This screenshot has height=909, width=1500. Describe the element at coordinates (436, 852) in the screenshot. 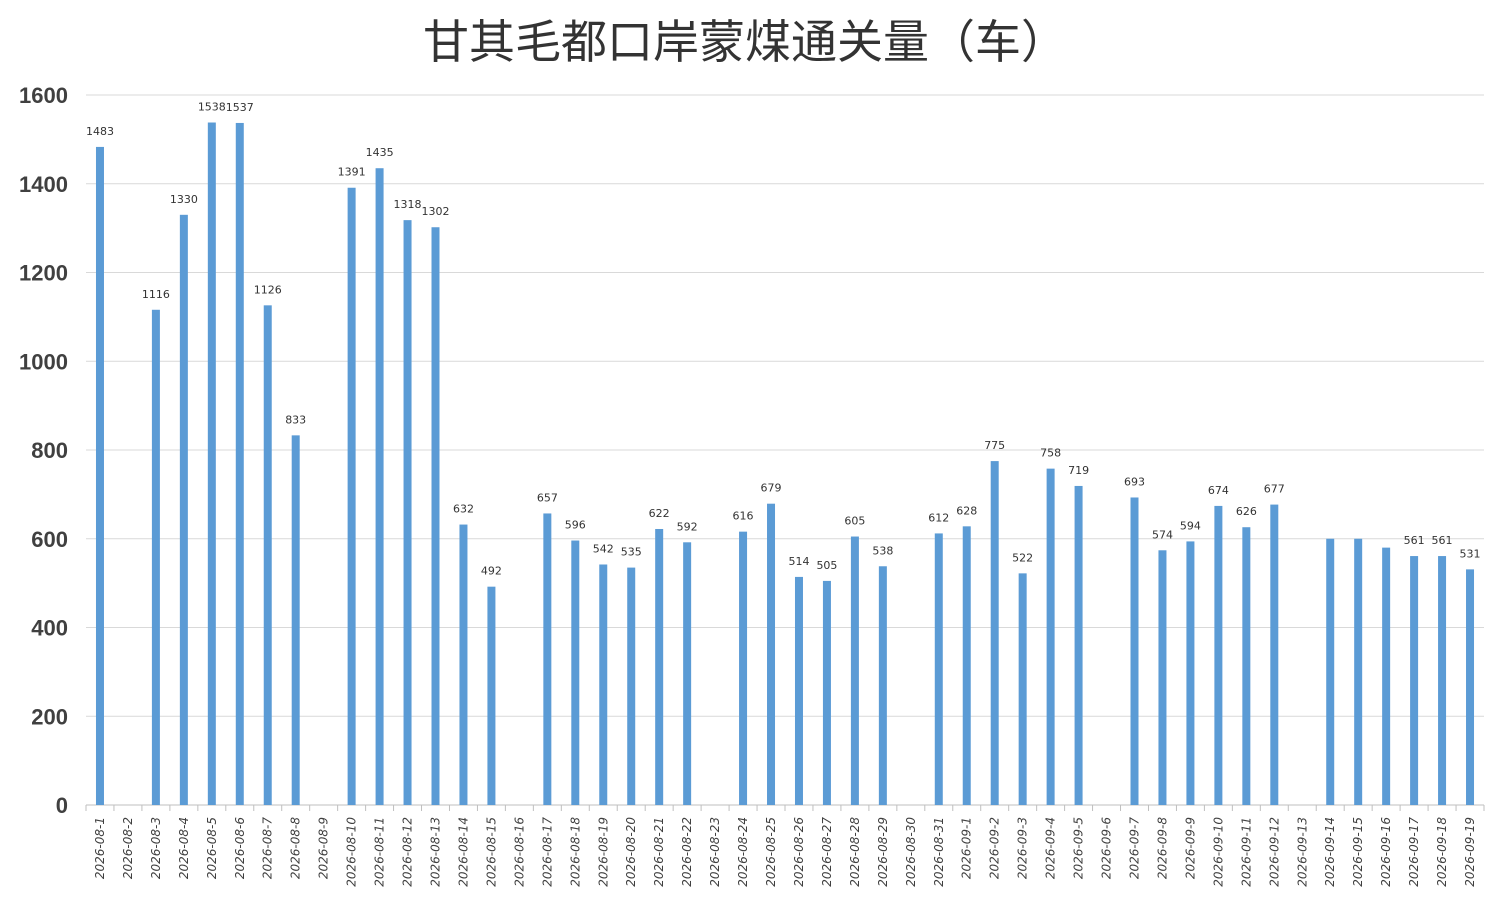

I see `x-tick-label: 2026-08-13` at that location.